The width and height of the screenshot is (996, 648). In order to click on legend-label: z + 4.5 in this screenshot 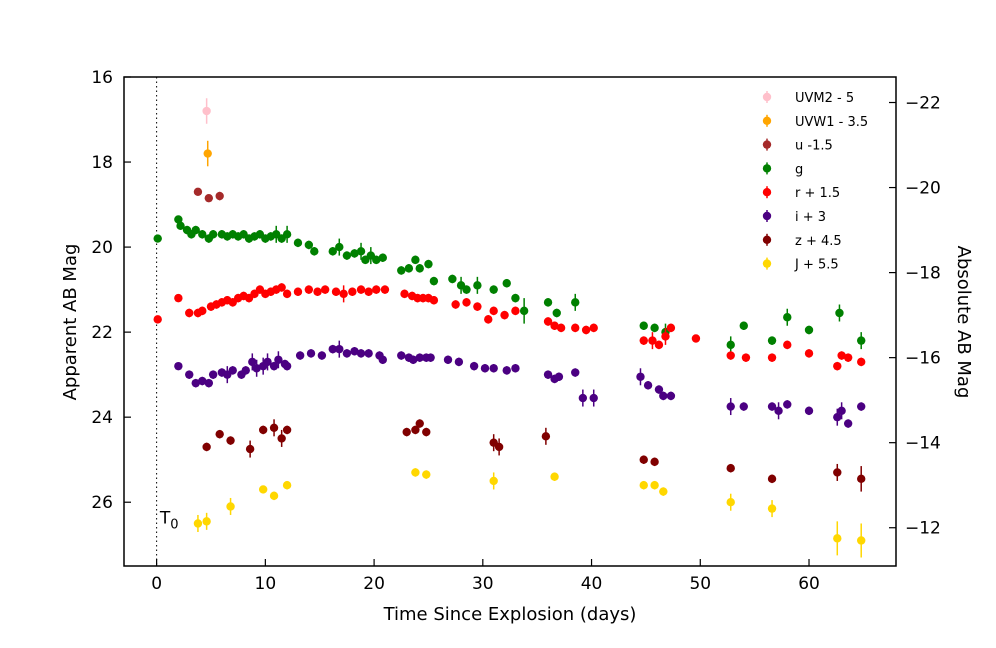, I will do `click(818, 241)`.